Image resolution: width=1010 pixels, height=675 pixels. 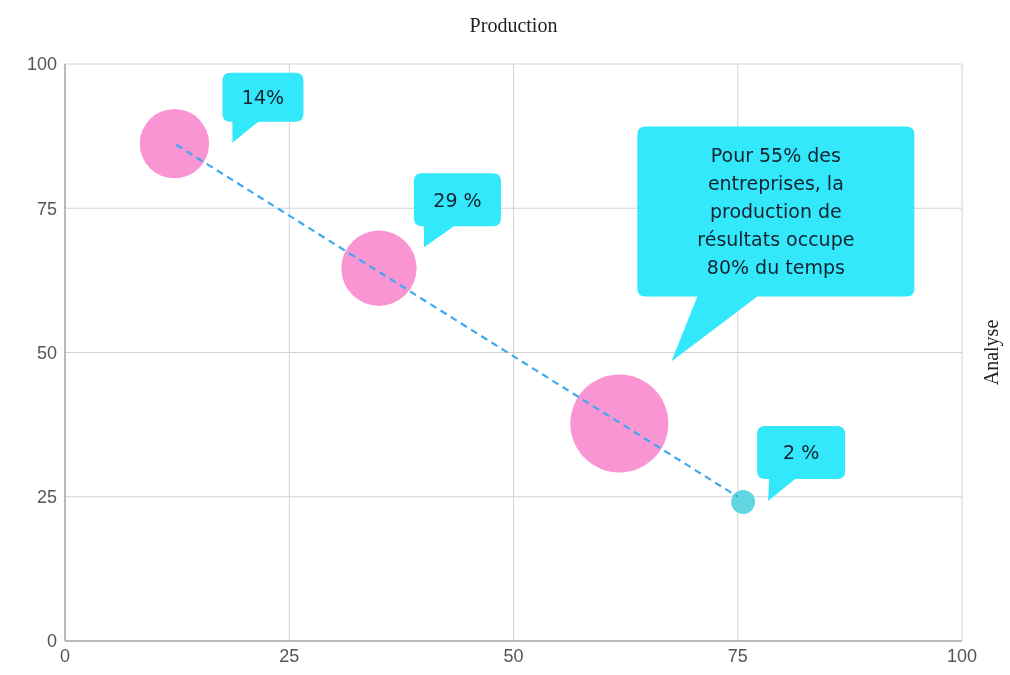 I want to click on y-tick-label: 100, so click(x=41, y=64).